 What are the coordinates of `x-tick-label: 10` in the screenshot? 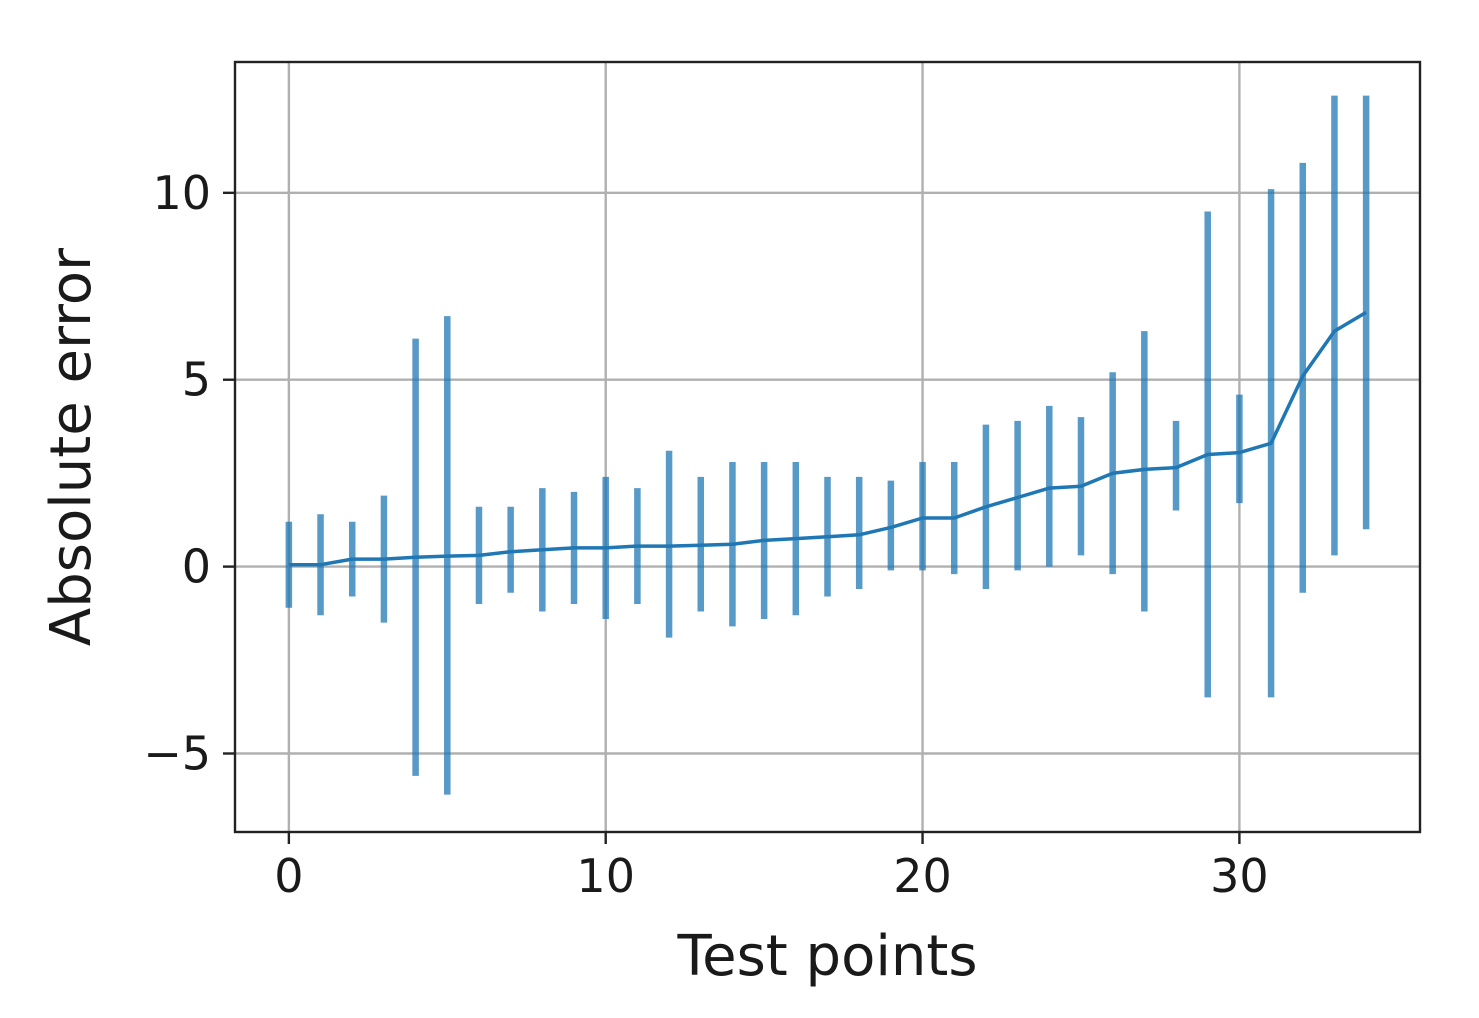 It's located at (605, 876).